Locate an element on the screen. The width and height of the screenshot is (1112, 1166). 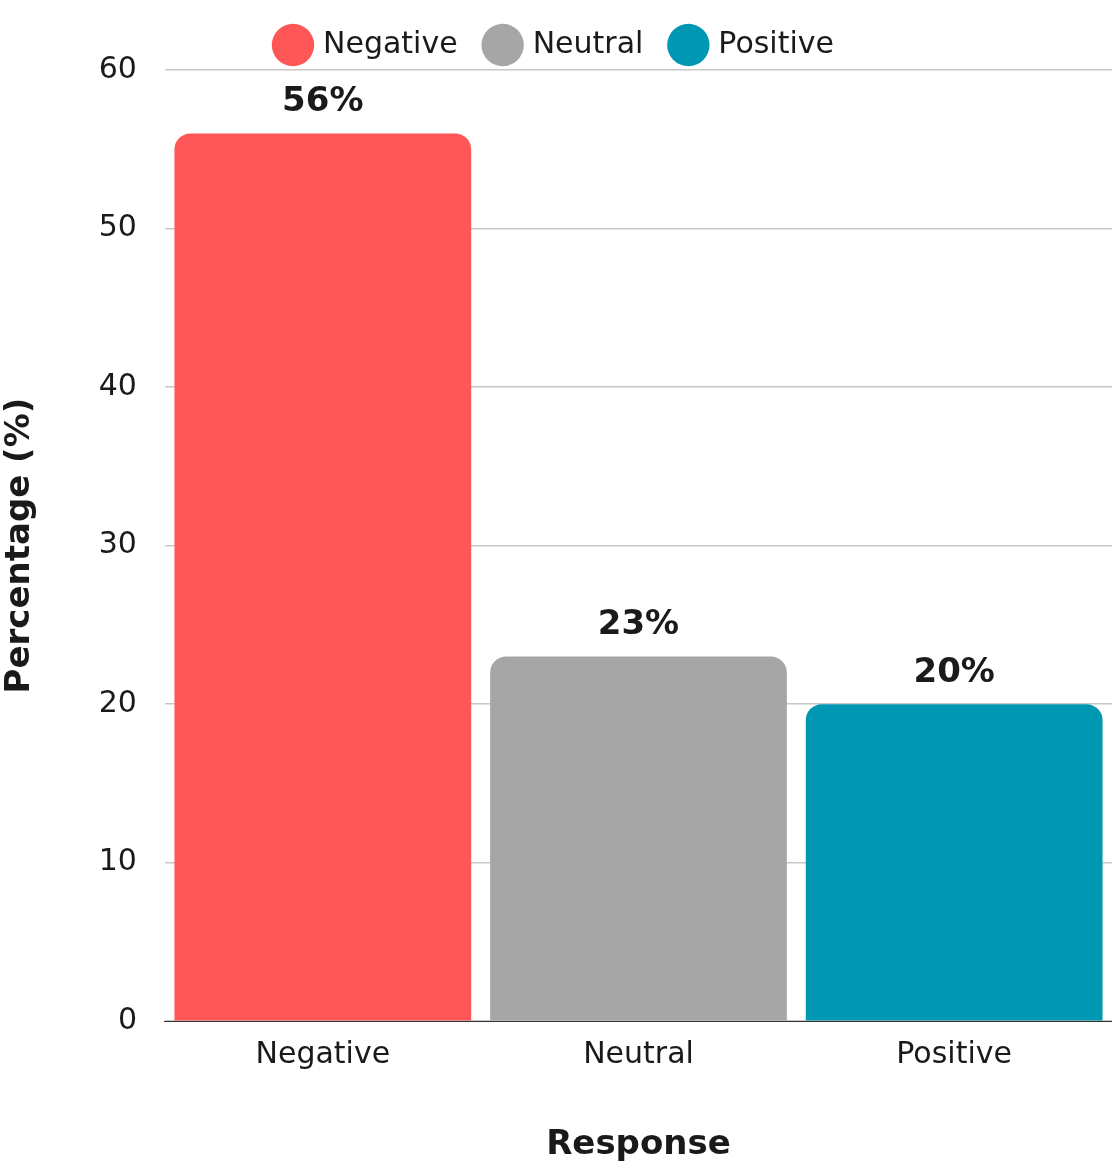
x-tick-label: Neutral is located at coordinates (638, 1052).